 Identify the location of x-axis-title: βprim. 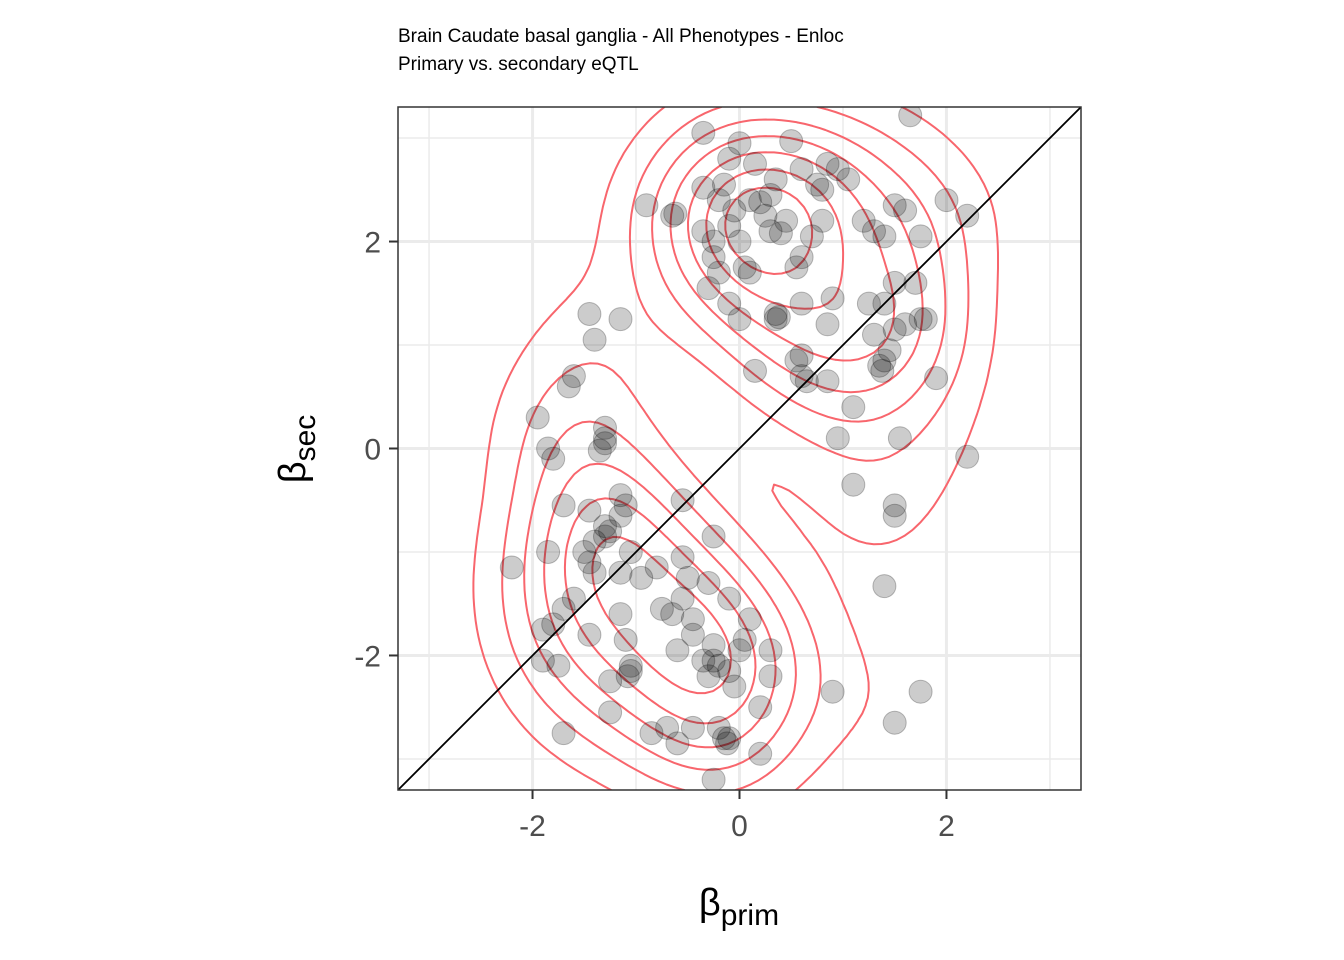
(739, 907).